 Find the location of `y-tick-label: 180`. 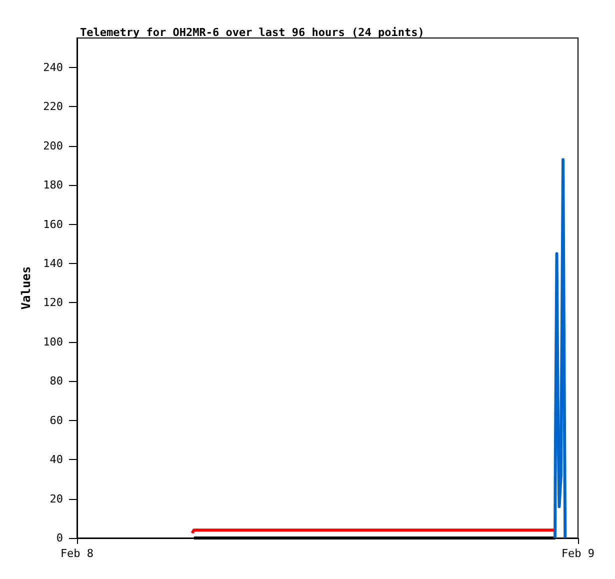

y-tick-label: 180 is located at coordinates (53, 185).